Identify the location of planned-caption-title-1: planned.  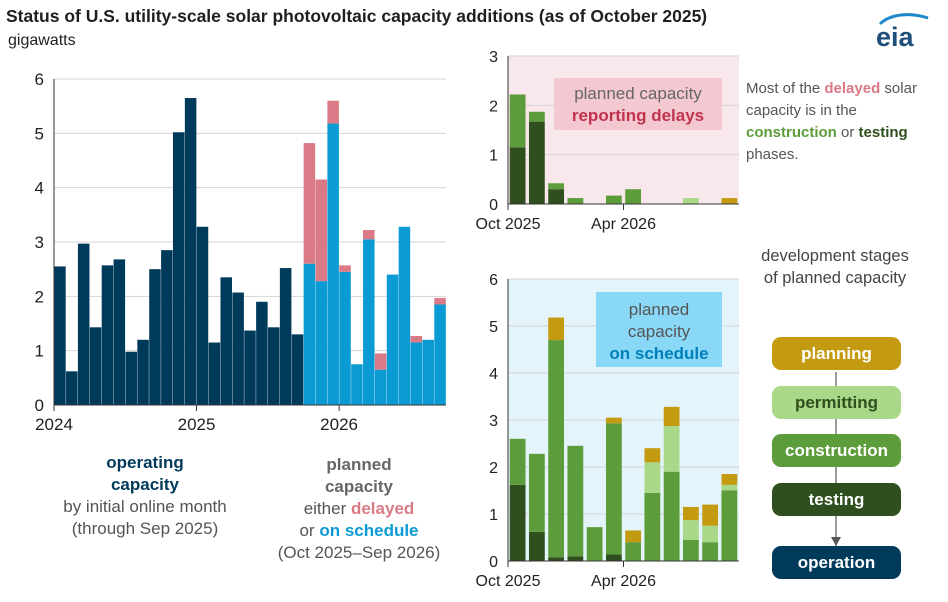
(359, 464).